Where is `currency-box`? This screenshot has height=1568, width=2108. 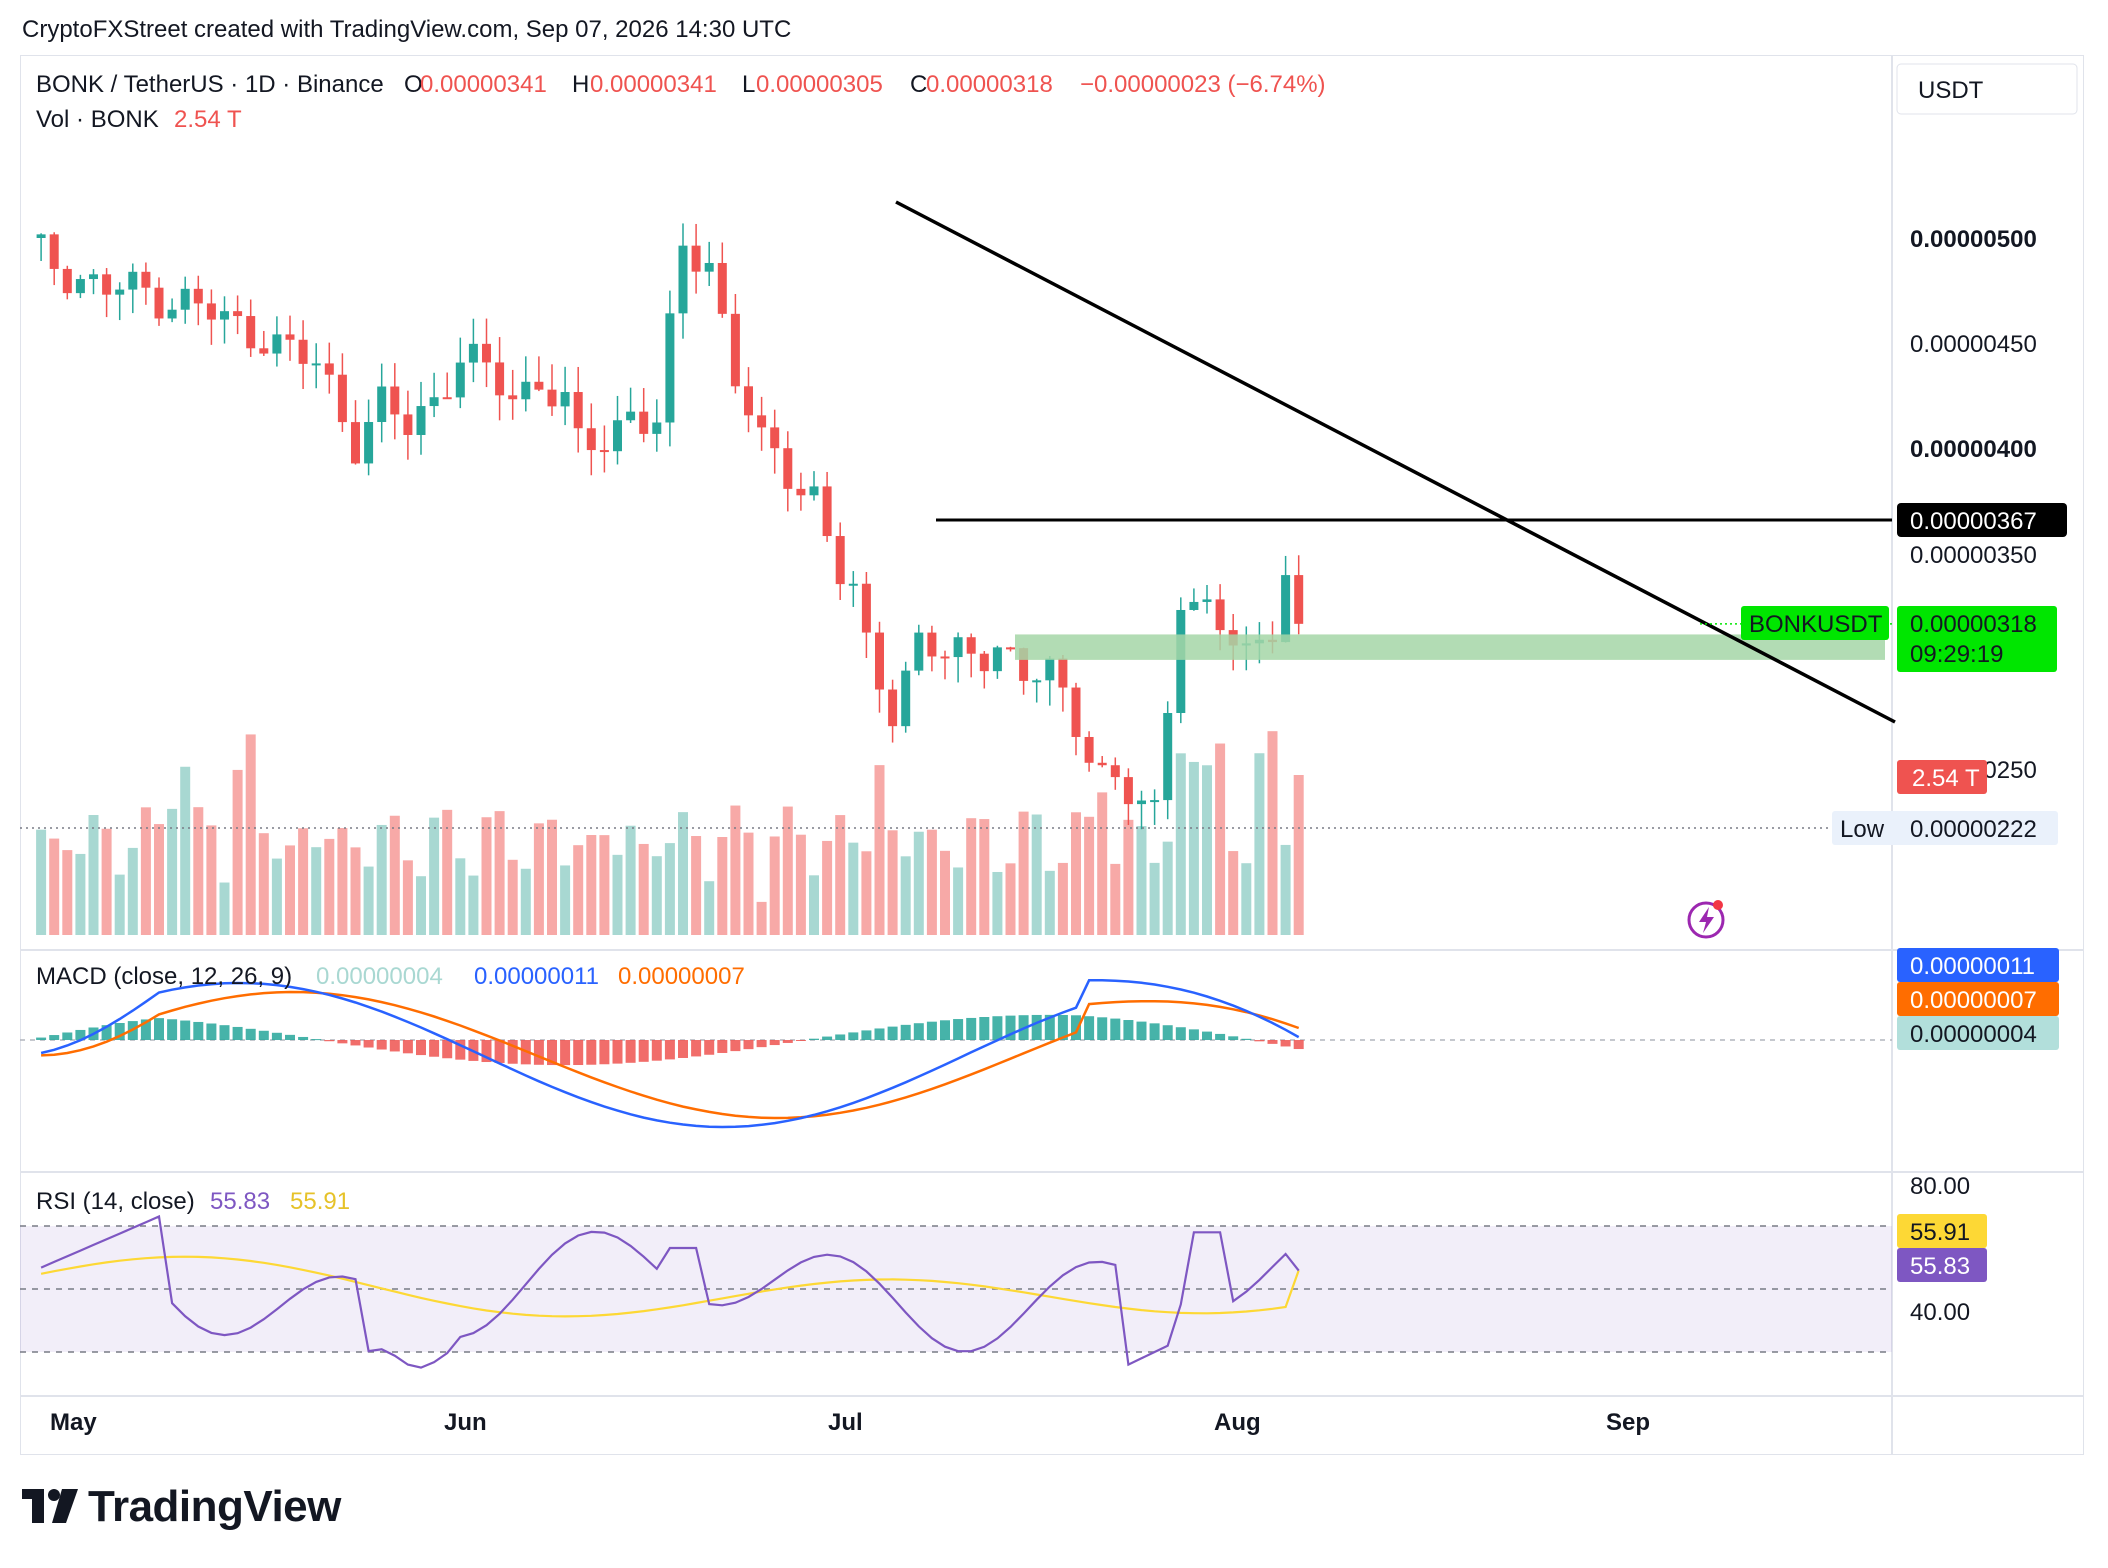
currency-box is located at coordinates (1987, 89).